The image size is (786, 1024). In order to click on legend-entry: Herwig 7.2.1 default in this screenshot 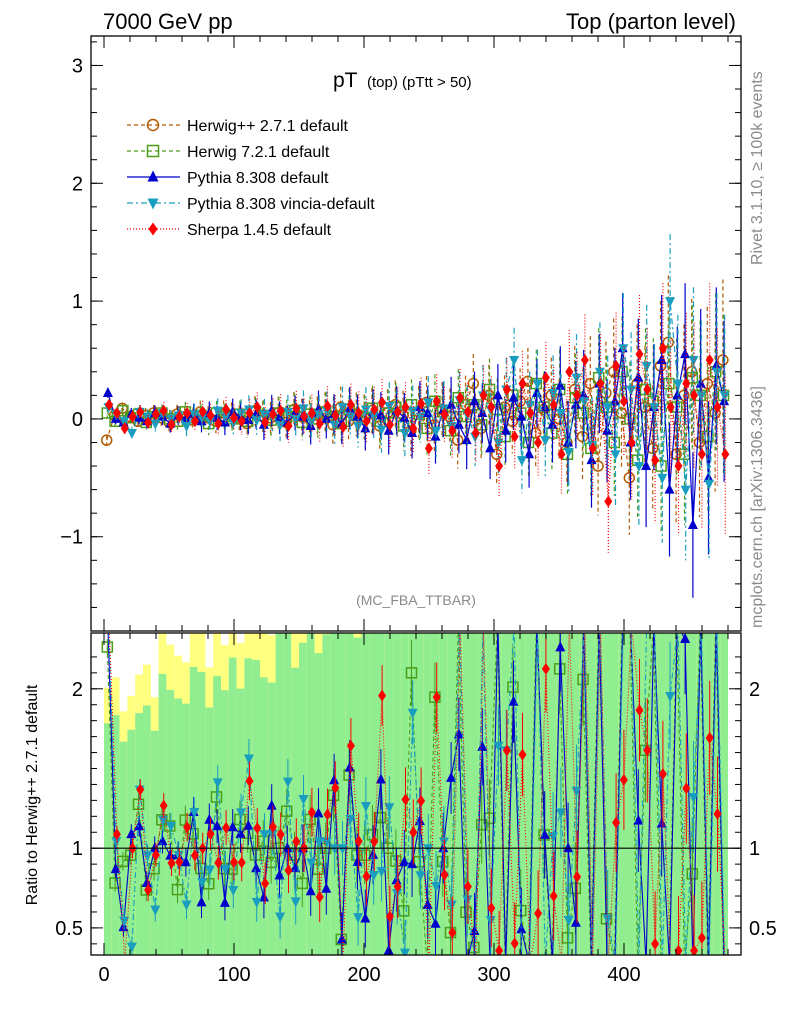, I will do `click(228, 152)`.